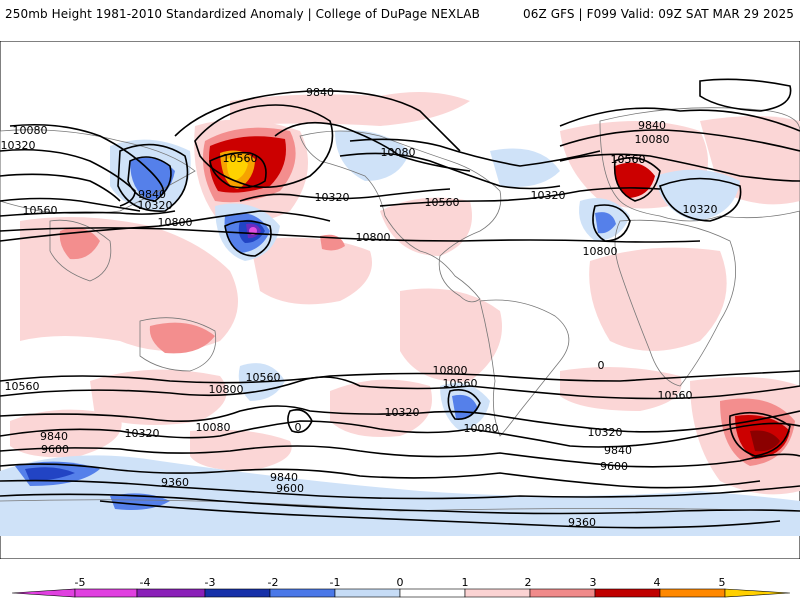 The height and width of the screenshot is (600, 800). I want to click on colorbar-tick-label: -4, so click(145, 582).